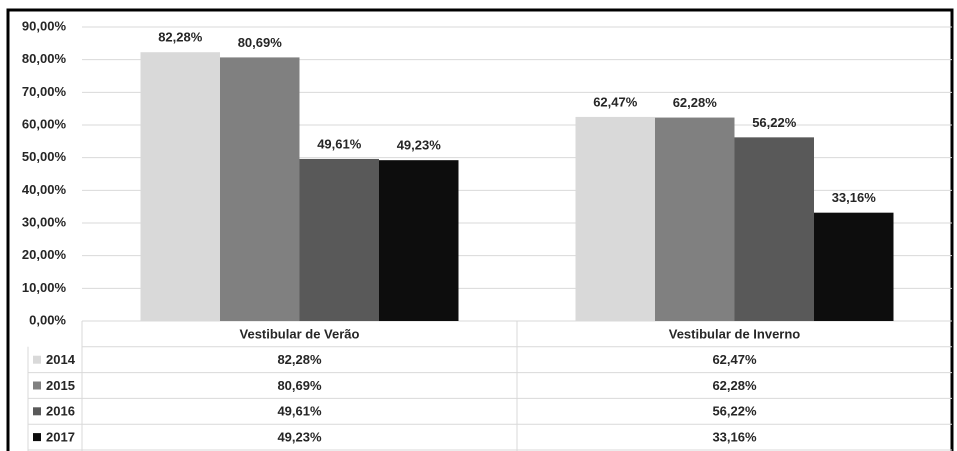 The height and width of the screenshot is (451, 957). I want to click on y-tick-label: 60,00%, so click(44, 123).